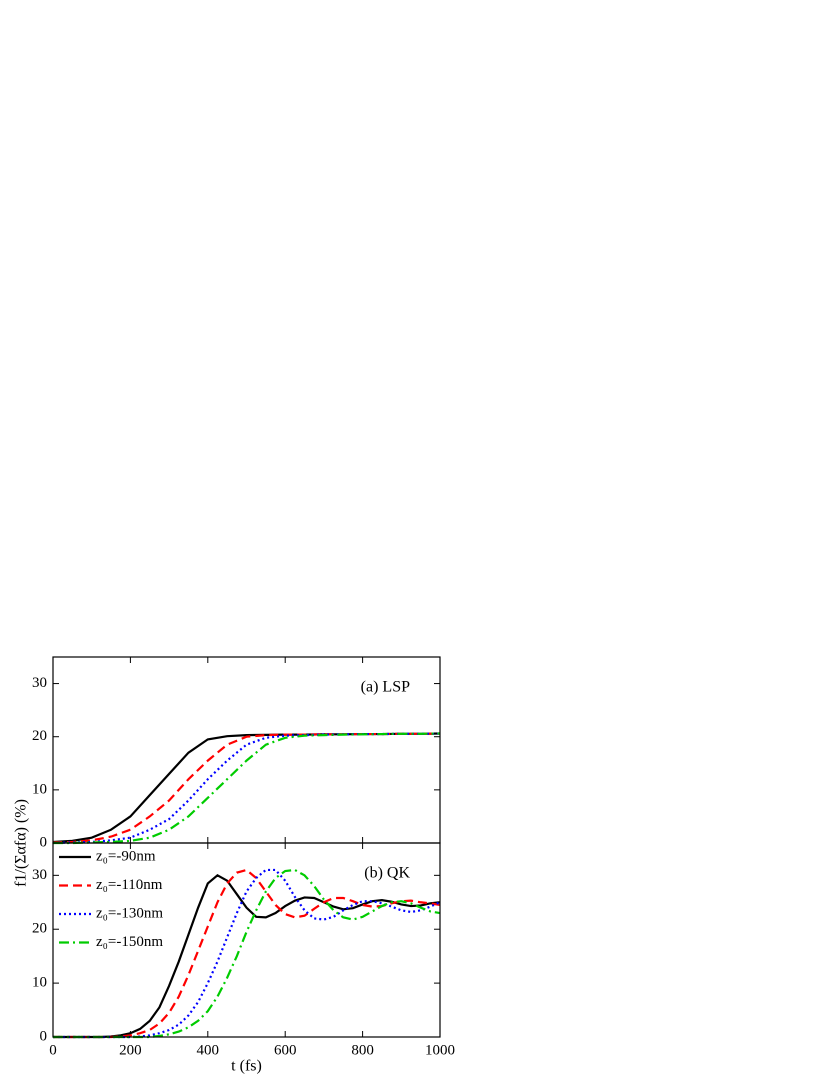 Image resolution: width=830 pixels, height=1075 pixels. I want to click on x-tick-label: 200, so click(130, 1050).